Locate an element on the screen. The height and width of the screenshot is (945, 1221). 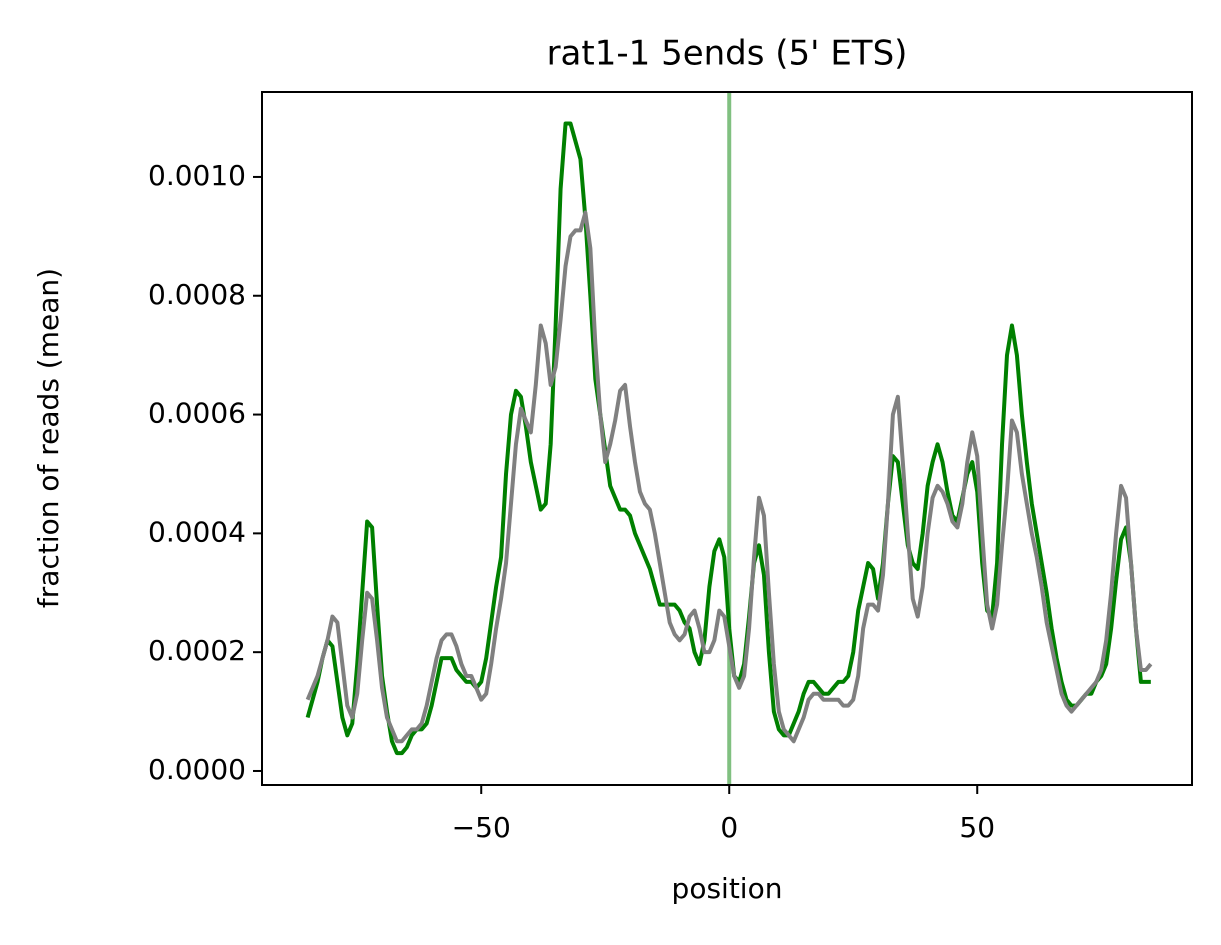
x-tick-label: −50 is located at coordinates (481, 827).